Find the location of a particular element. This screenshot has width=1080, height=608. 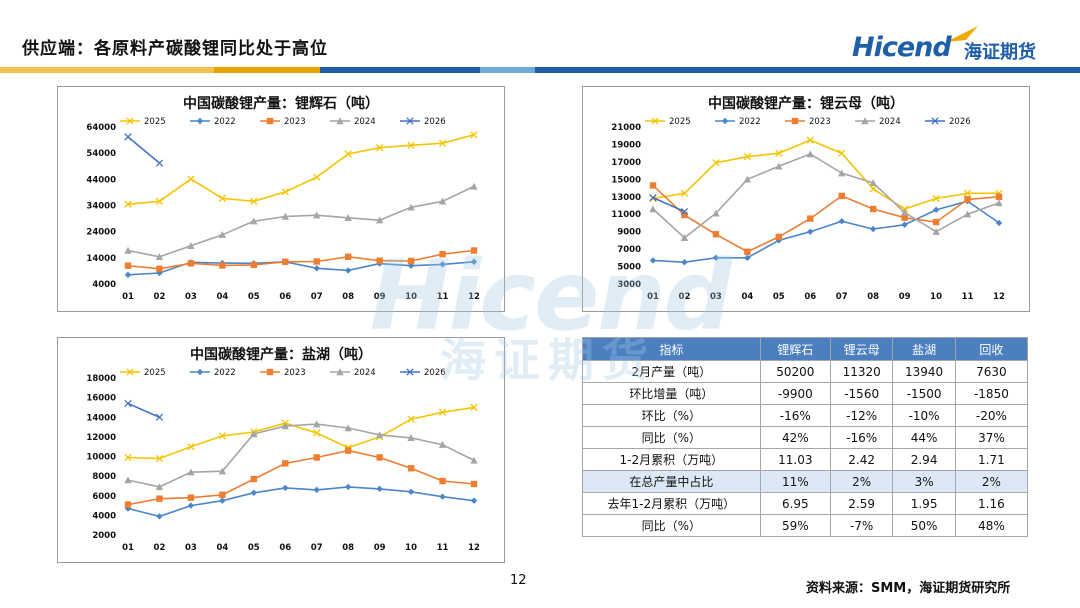

table-cell: 3% is located at coordinates (924, 481).